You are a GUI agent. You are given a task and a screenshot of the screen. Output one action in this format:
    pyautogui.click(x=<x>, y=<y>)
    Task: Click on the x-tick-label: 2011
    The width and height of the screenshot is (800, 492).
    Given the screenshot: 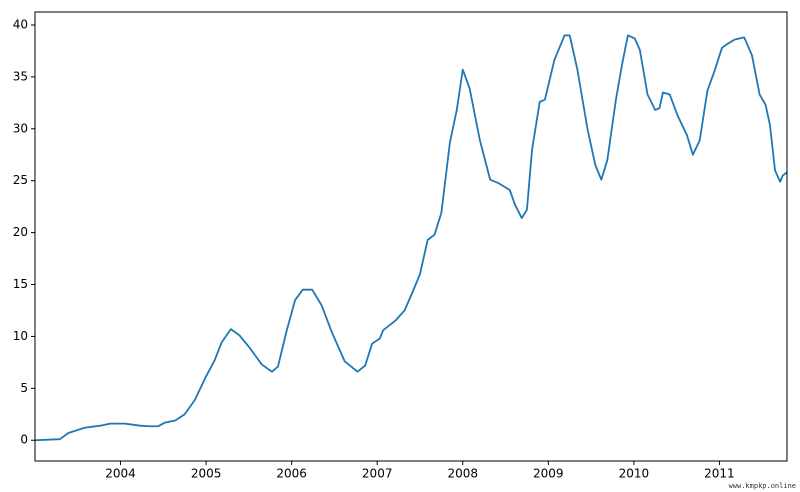 What is the action you would take?
    pyautogui.click(x=719, y=474)
    